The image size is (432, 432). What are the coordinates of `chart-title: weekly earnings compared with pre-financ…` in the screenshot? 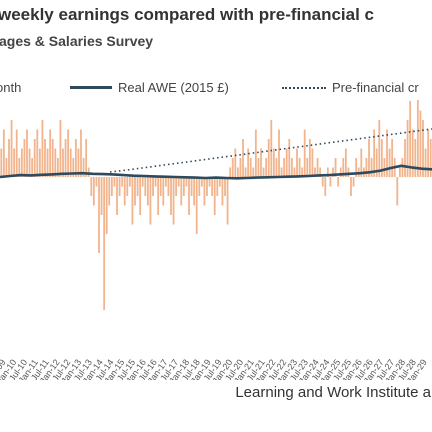 It's located at (187, 14).